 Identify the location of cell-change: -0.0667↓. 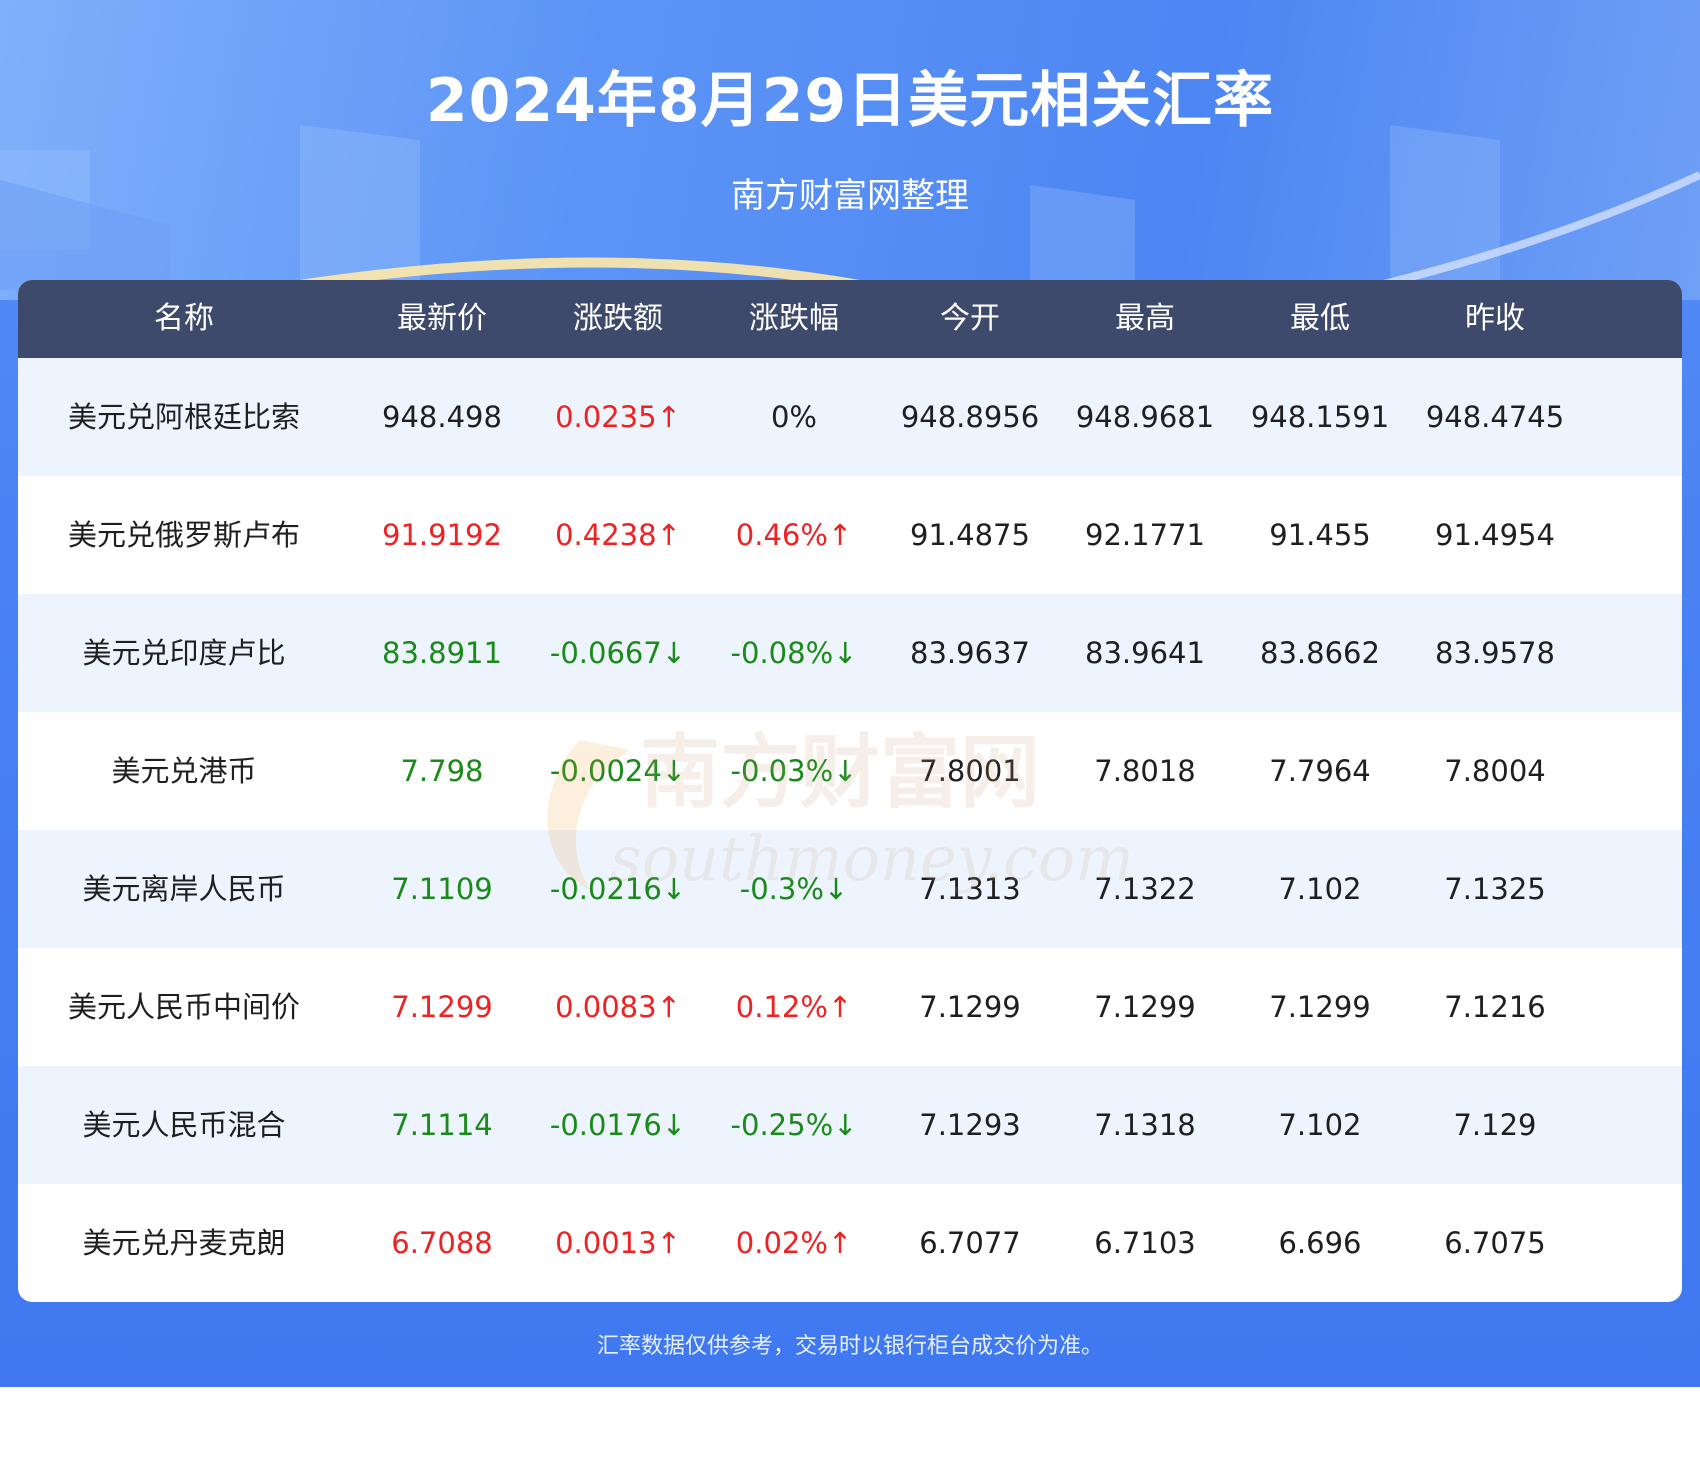
(618, 653).